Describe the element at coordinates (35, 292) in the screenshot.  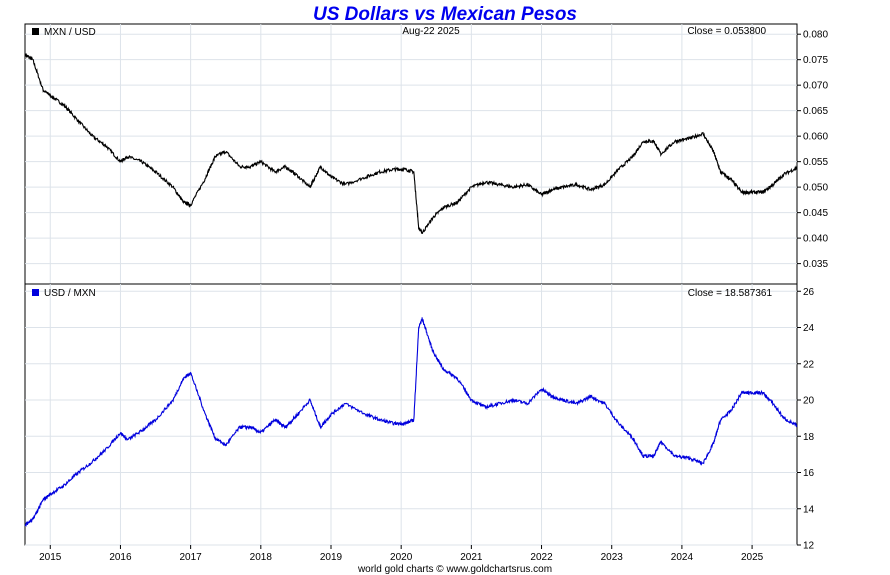
I see `bottom-legend-swatch` at that location.